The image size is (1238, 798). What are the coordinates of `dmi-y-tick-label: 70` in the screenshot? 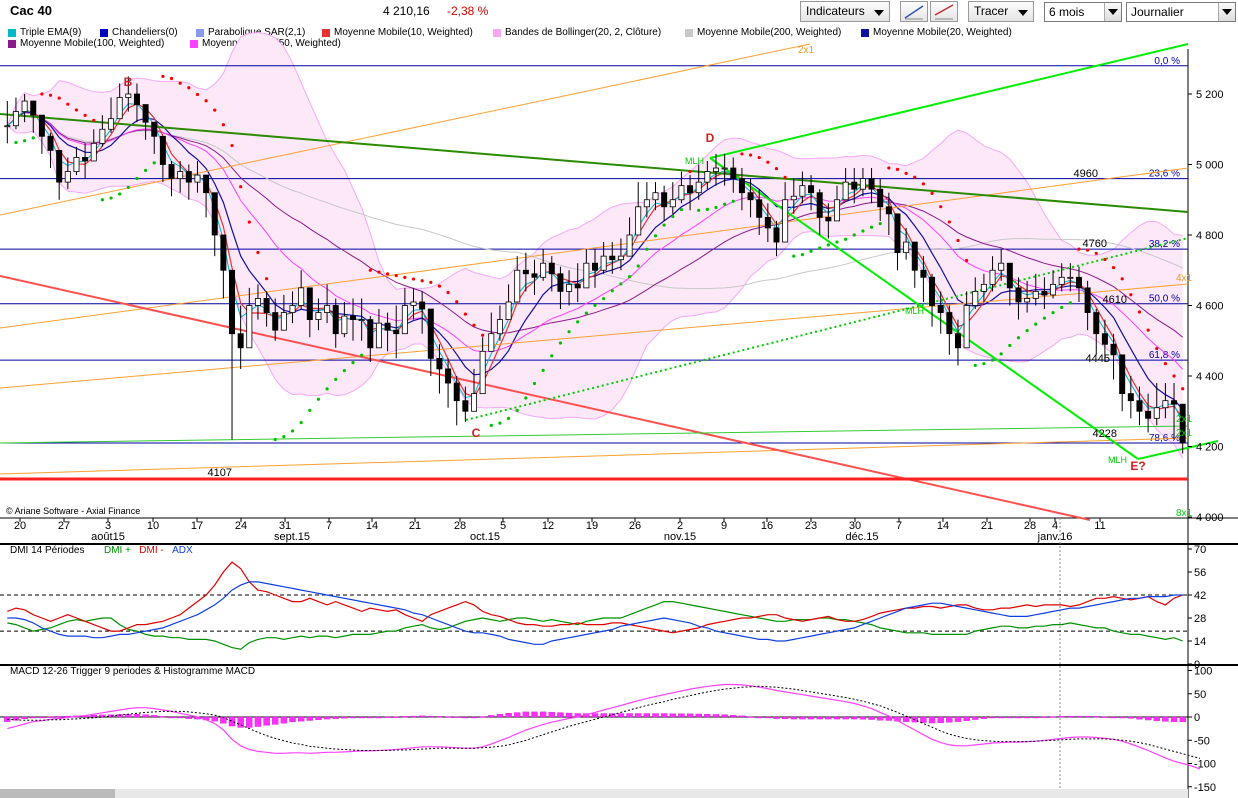 It's located at (1200, 550).